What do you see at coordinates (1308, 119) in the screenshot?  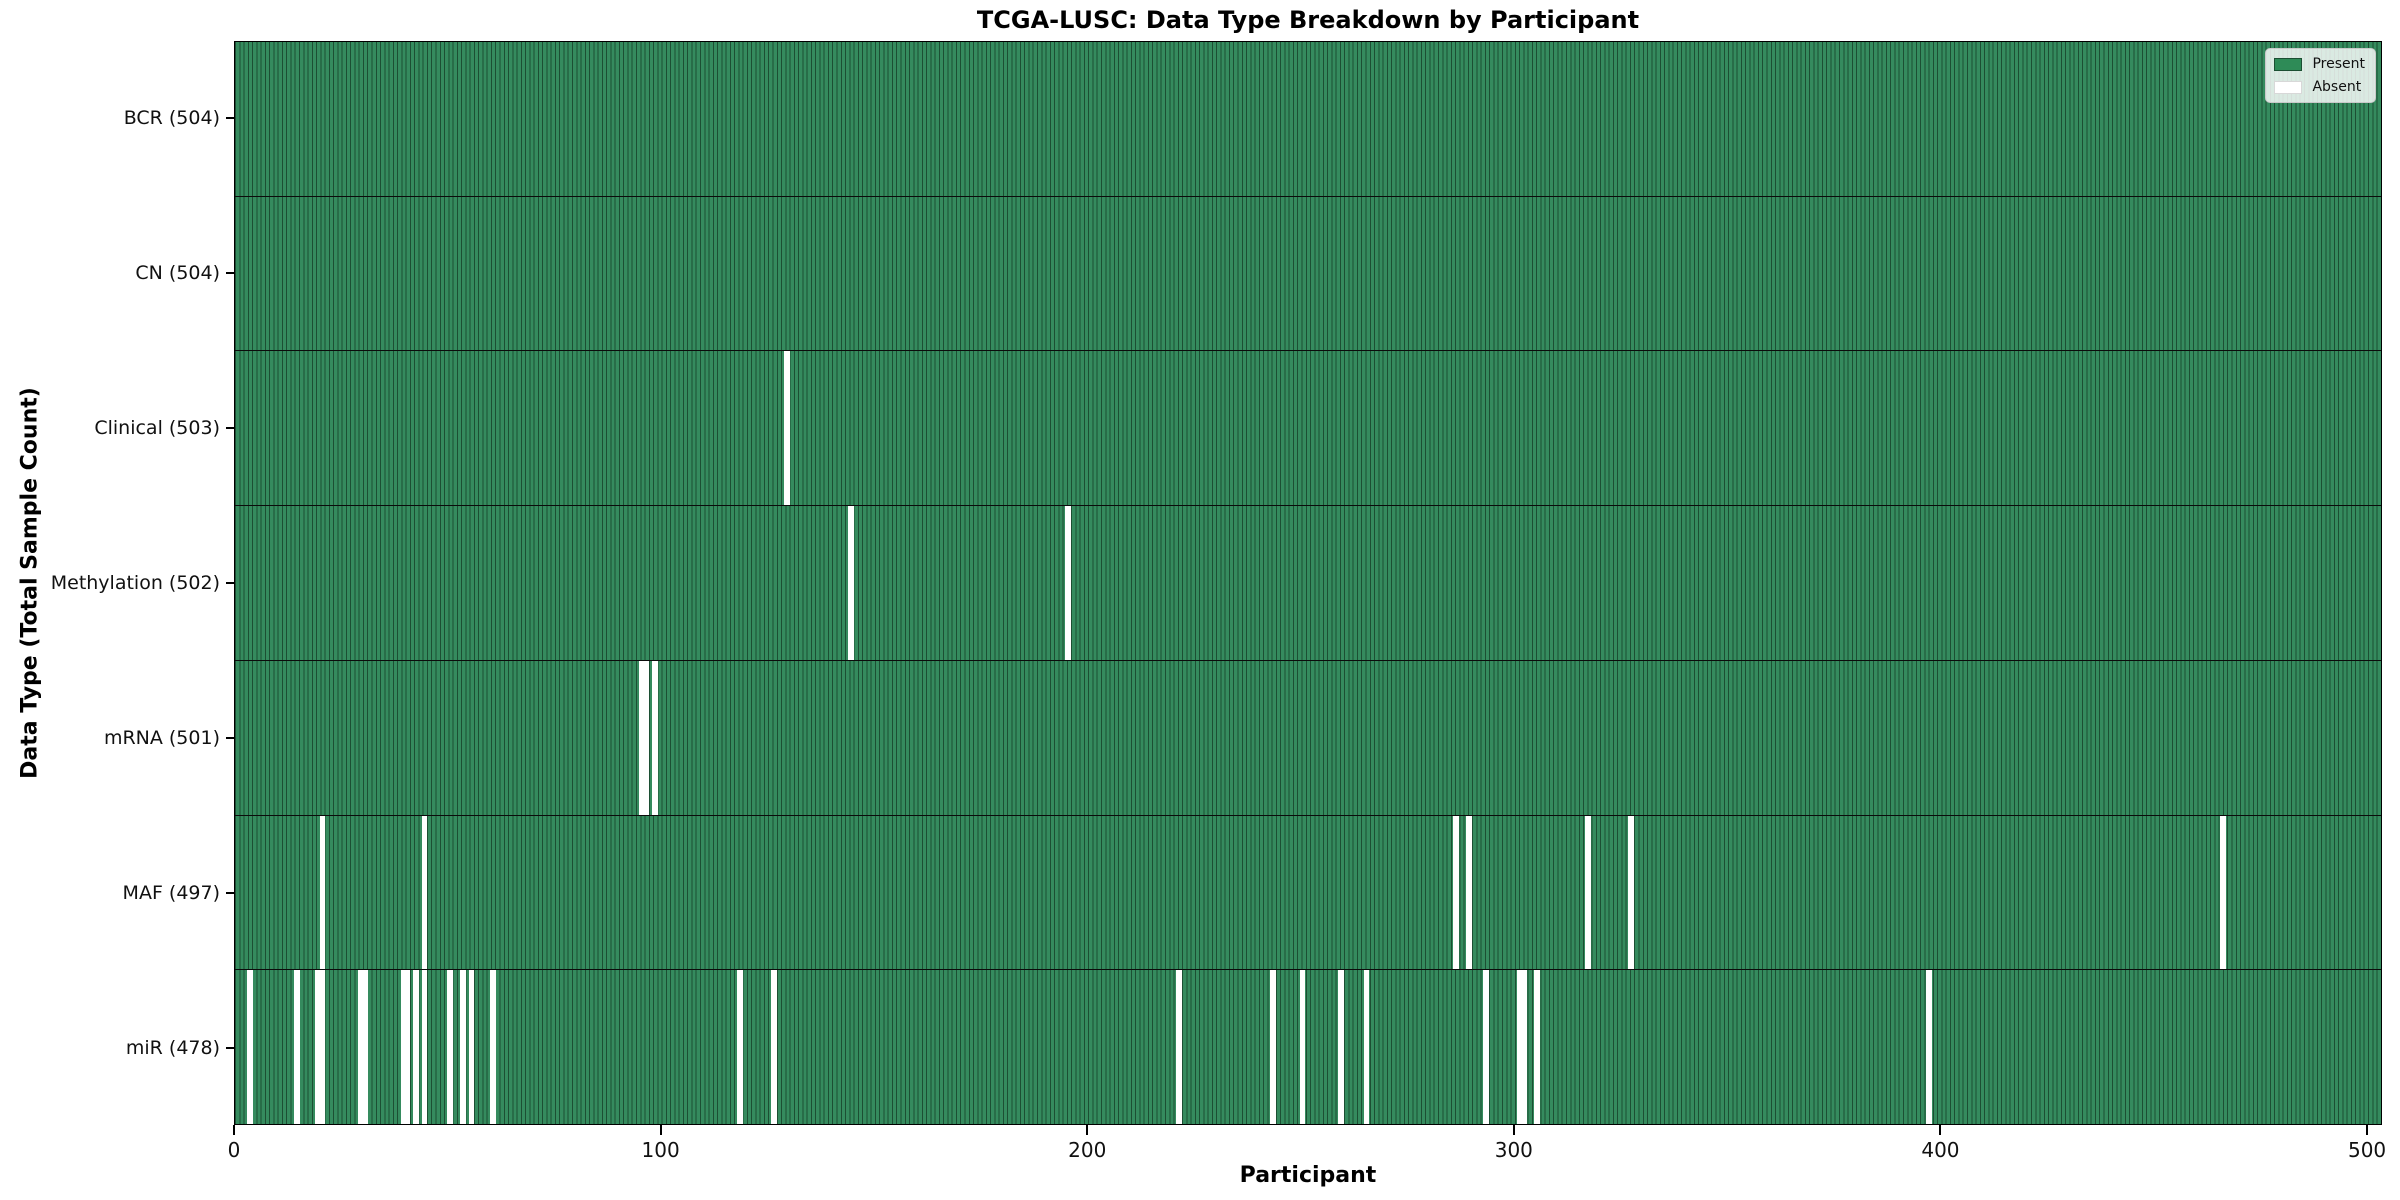 I see `data-row-bcr` at bounding box center [1308, 119].